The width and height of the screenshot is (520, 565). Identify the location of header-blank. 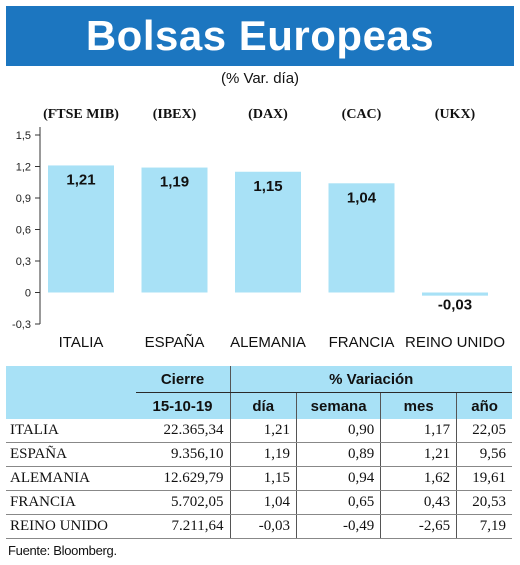
(71, 379).